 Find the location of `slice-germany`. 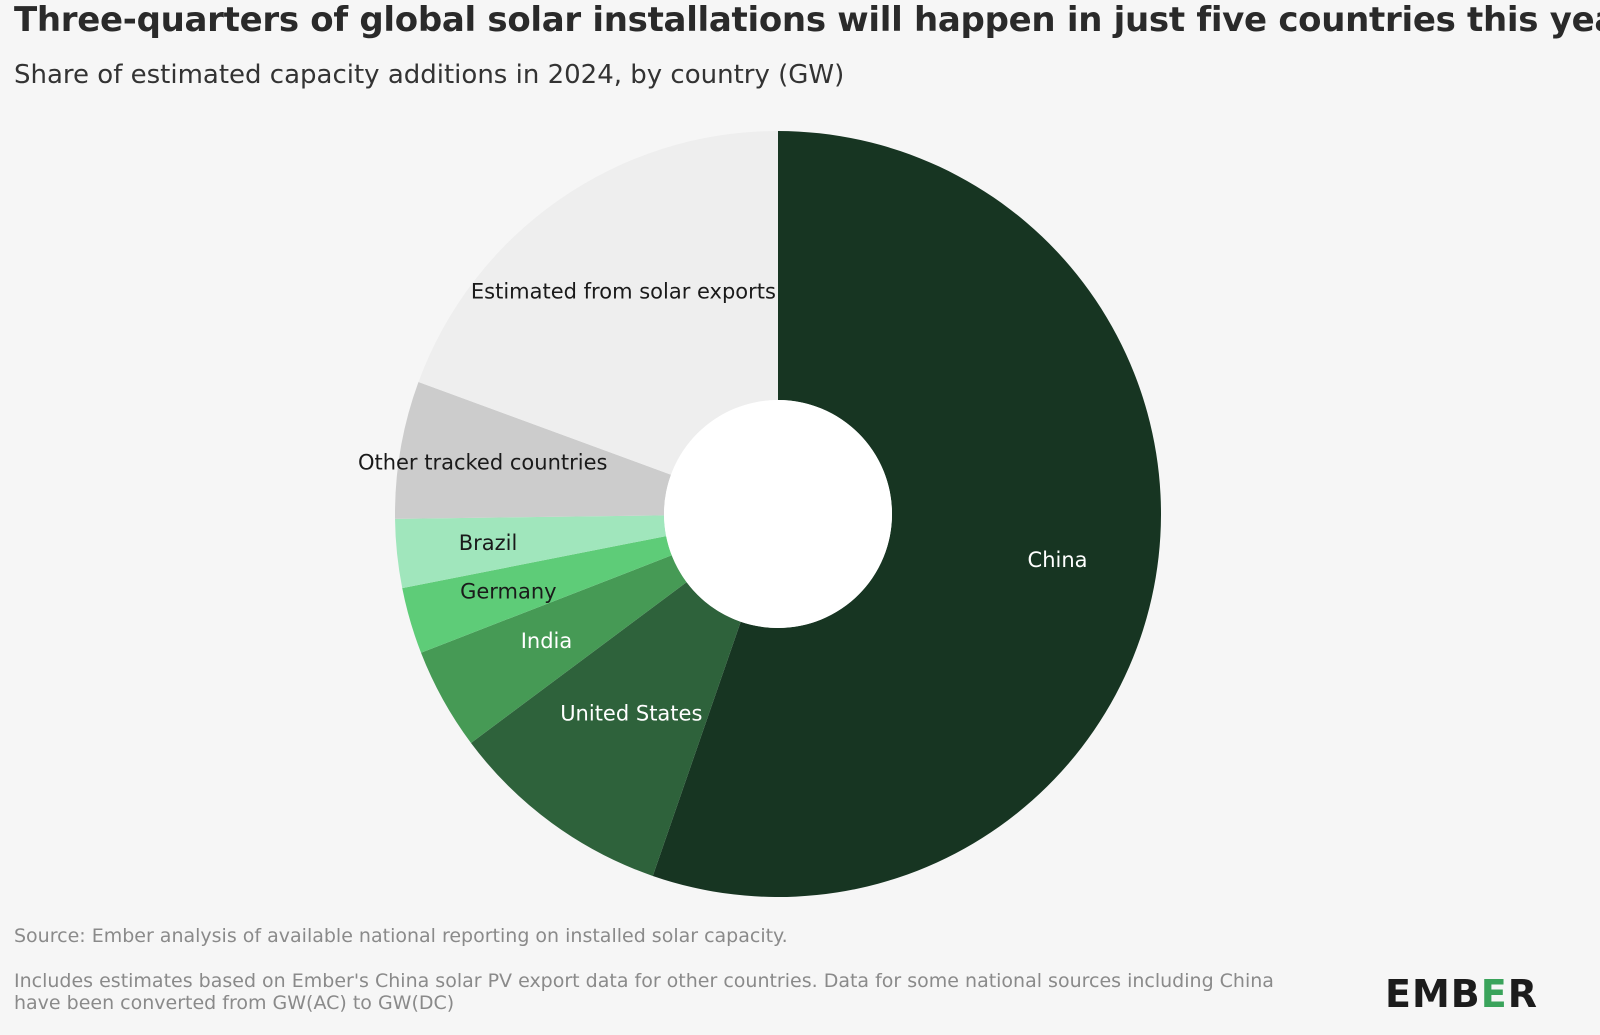

slice-germany is located at coordinates (537, 594).